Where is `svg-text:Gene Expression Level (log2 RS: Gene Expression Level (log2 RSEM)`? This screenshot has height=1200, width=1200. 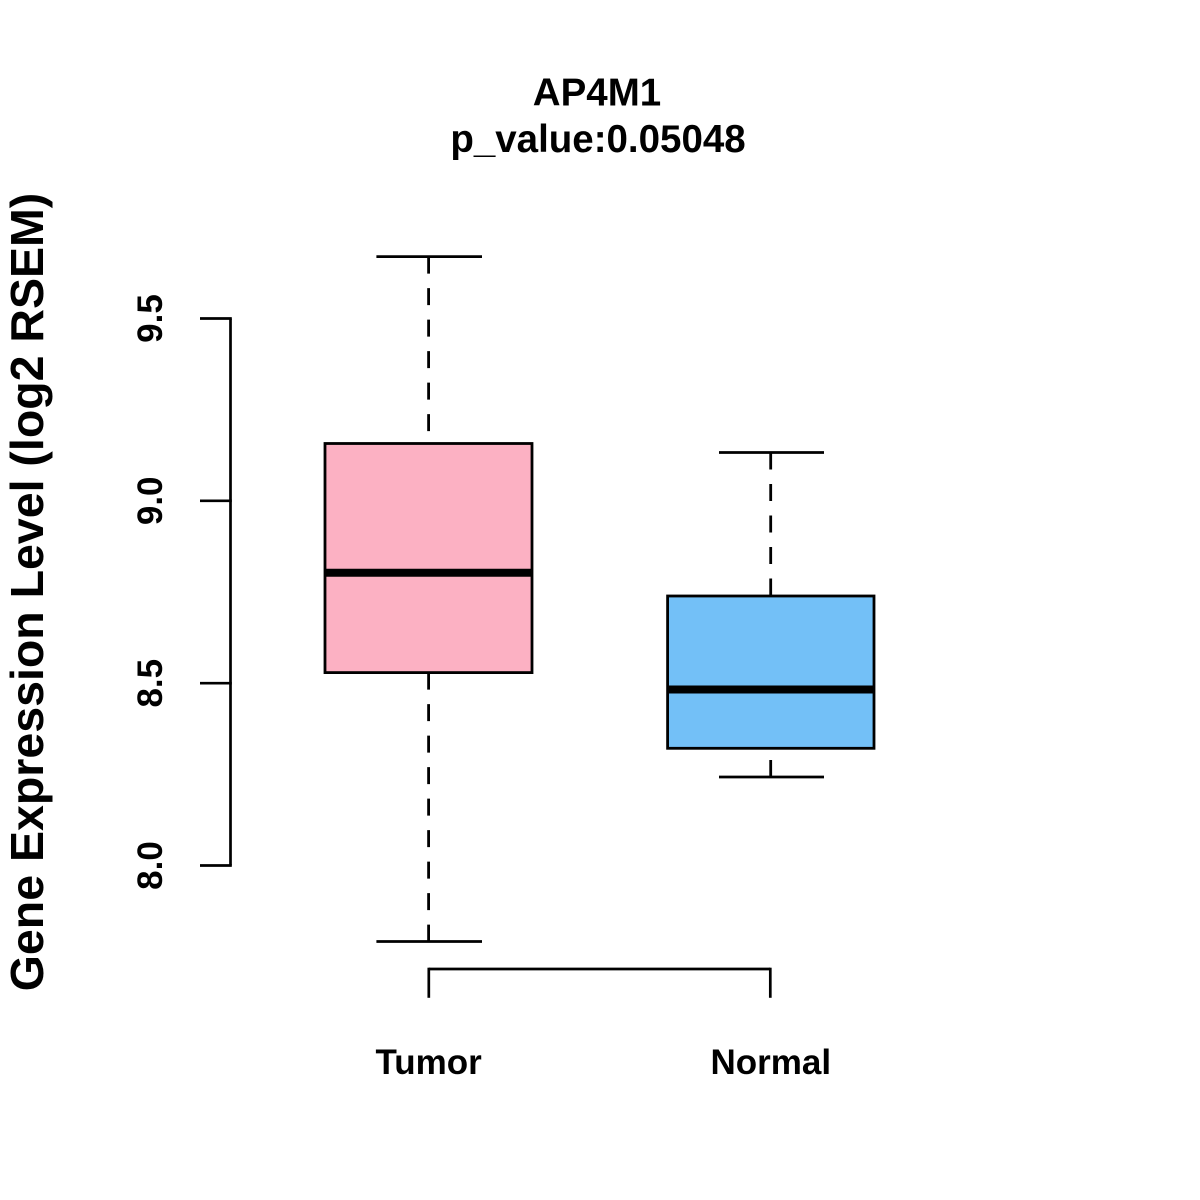
svg-text:Gene Expression Level (log2 RS: Gene Expression Level (log2 RSEM) is located at coordinates (27, 592).